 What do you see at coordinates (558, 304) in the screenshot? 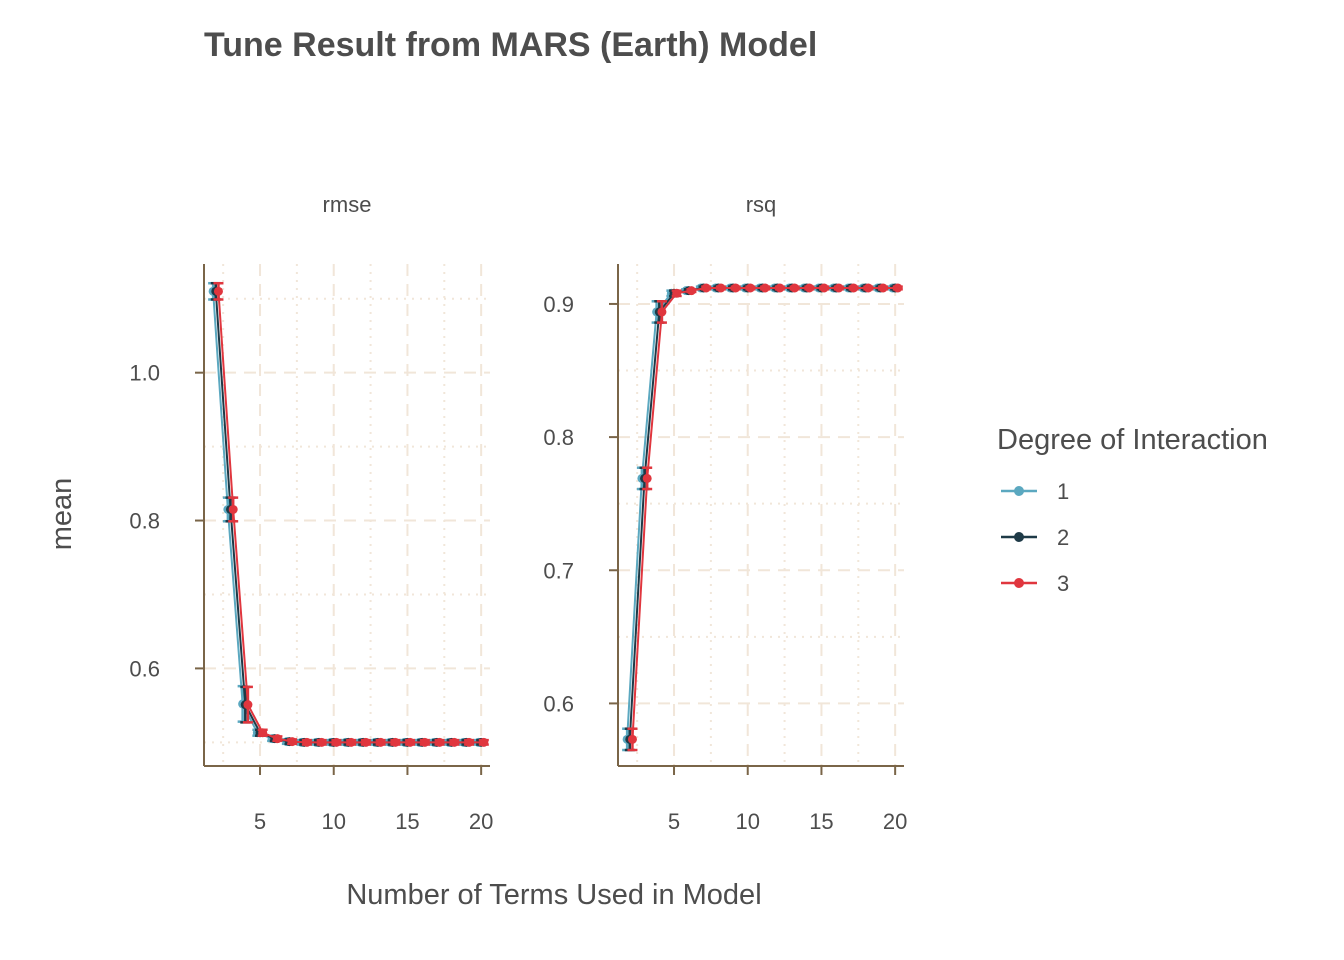
I see `y-tick-label: 0.9` at bounding box center [558, 304].